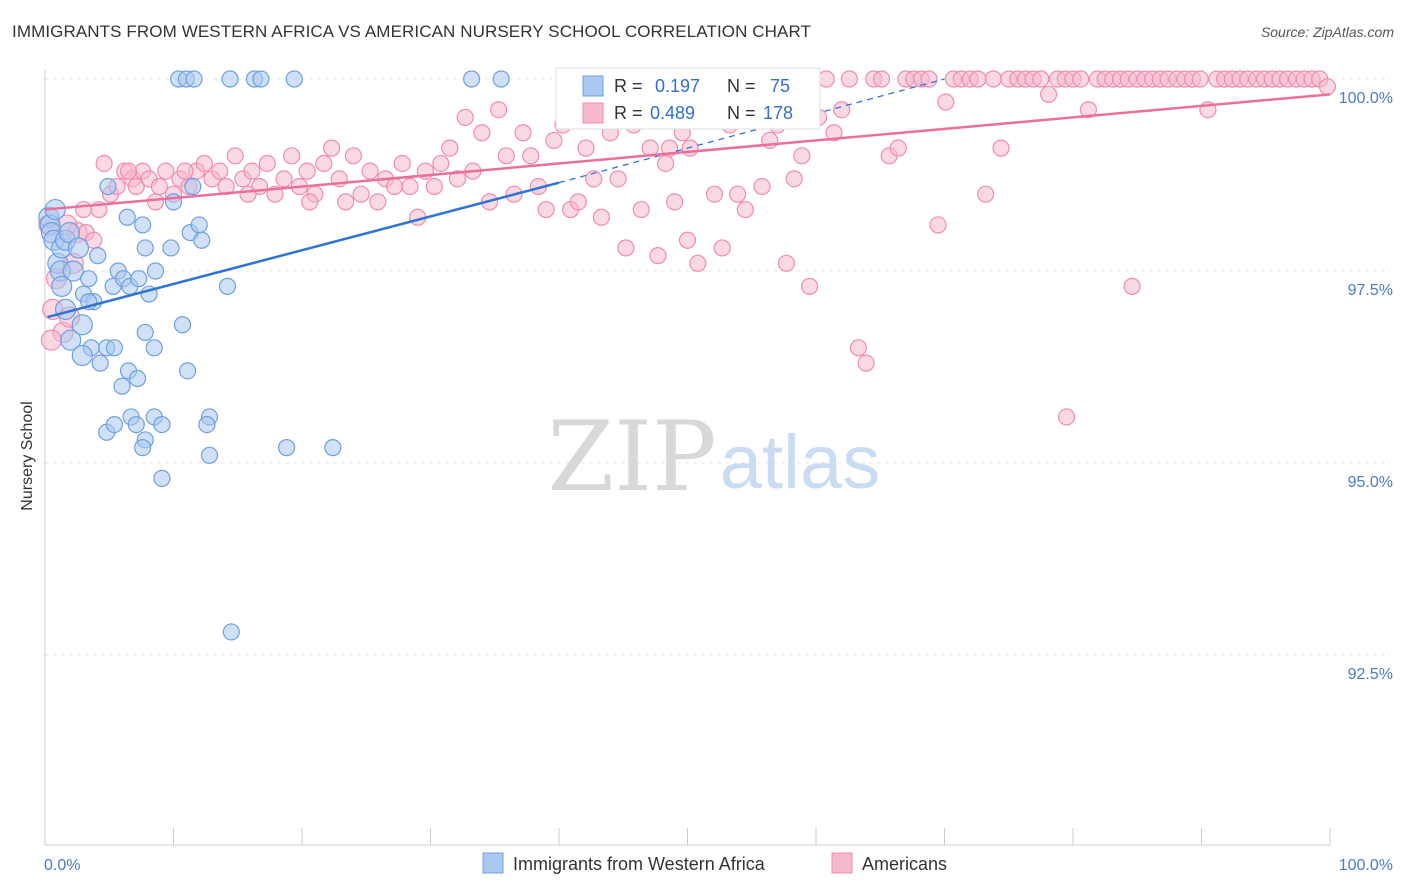 The height and width of the screenshot is (892, 1406). I want to click on watermark-zip: ZIP, so click(631, 457).